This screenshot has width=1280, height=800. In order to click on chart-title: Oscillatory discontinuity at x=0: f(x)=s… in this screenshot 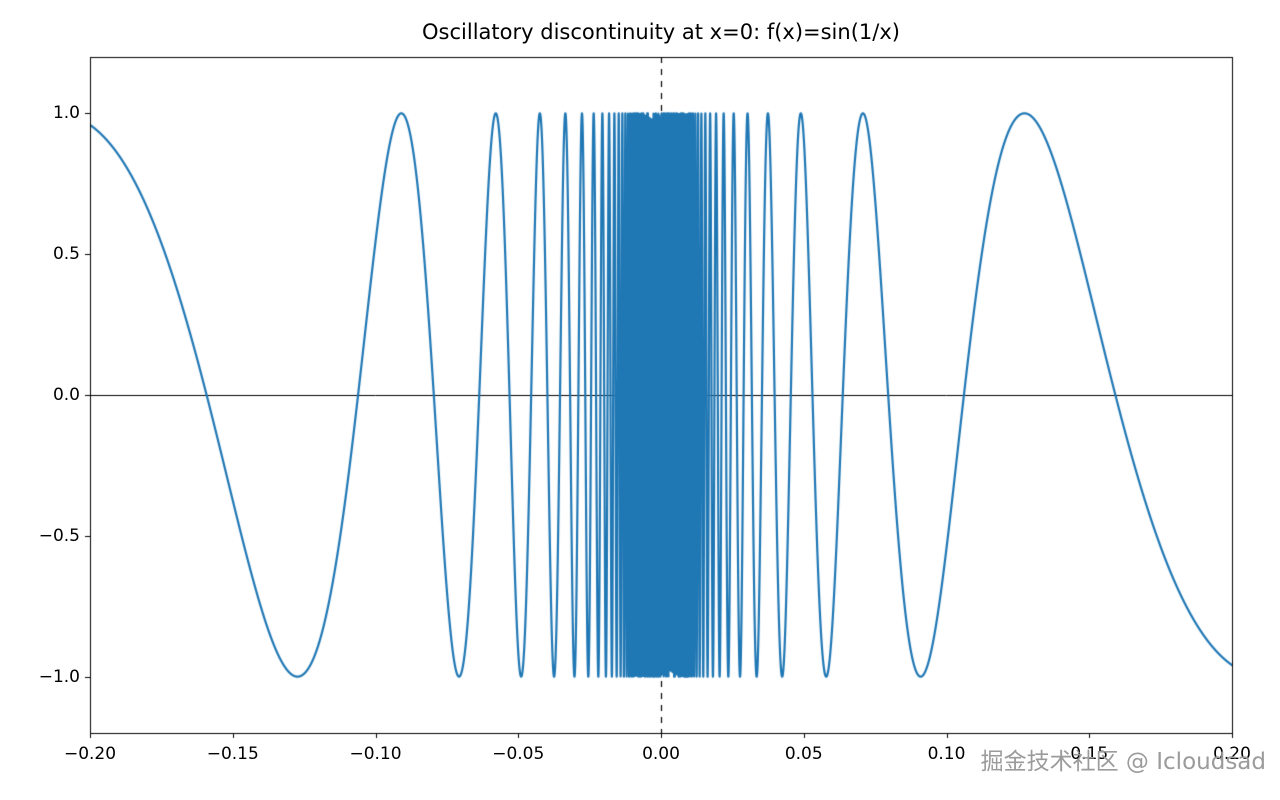, I will do `click(661, 32)`.